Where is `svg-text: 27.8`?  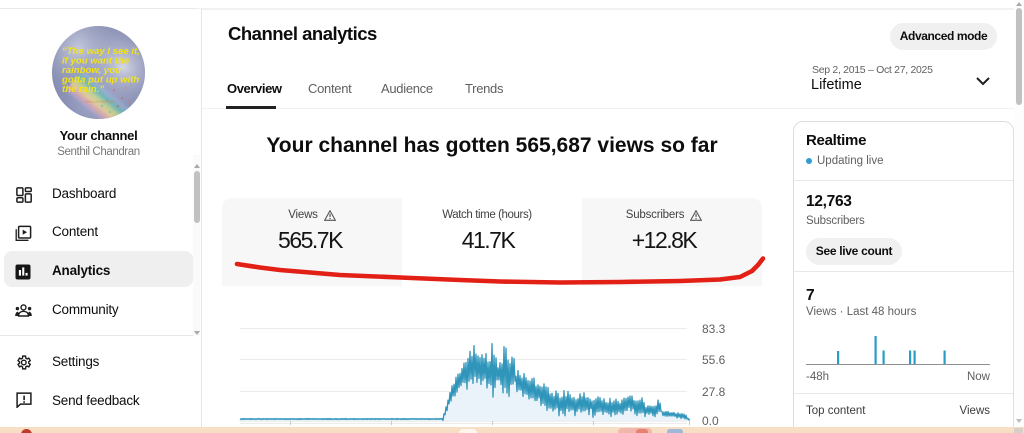
svg-text: 27.8 is located at coordinates (714, 392).